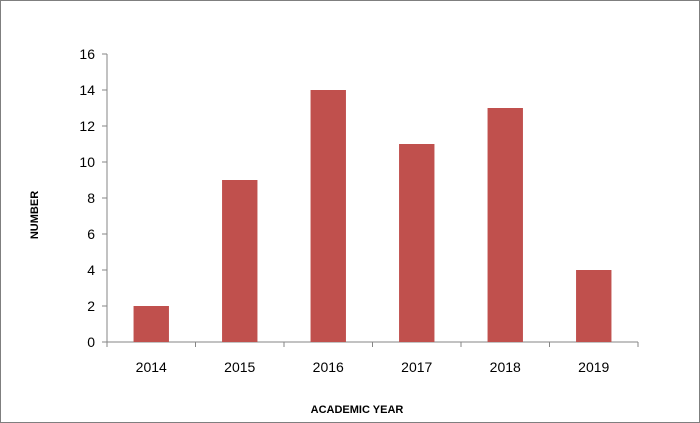 The width and height of the screenshot is (700, 423). Describe the element at coordinates (372, 358) in the screenshot. I see `x-axis: 2014 2015 2016 2017 2018 2019` at that location.